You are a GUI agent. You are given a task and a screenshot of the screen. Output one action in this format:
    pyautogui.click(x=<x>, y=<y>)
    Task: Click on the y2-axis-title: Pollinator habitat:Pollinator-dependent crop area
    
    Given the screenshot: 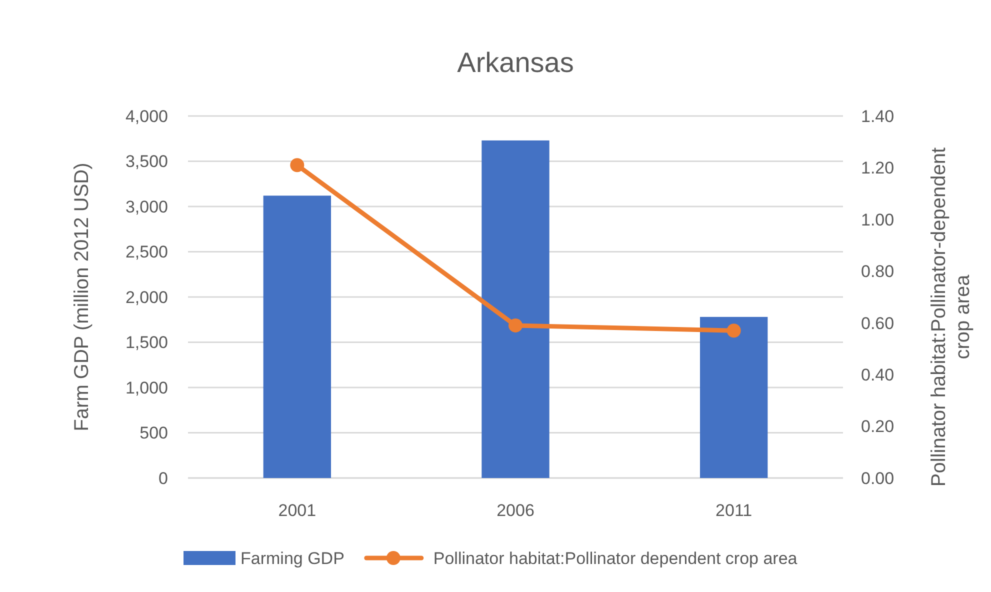 What is the action you would take?
    pyautogui.click(x=951, y=317)
    